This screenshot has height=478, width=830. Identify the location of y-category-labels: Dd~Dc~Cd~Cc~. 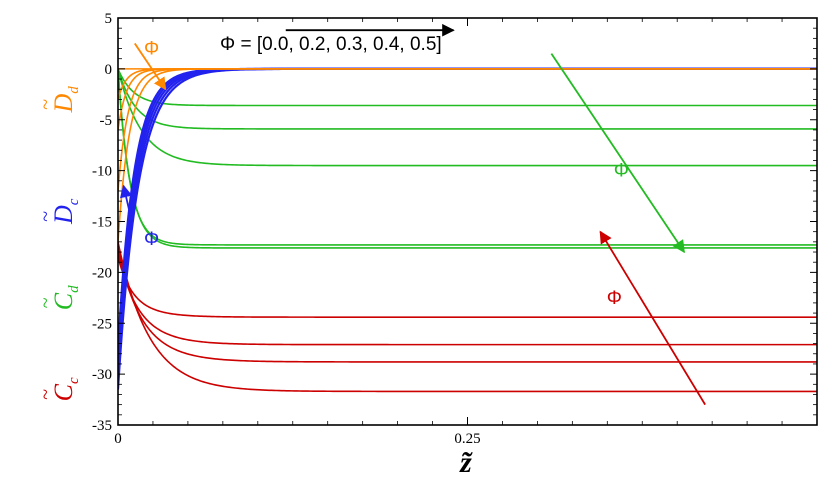
(58, 244).